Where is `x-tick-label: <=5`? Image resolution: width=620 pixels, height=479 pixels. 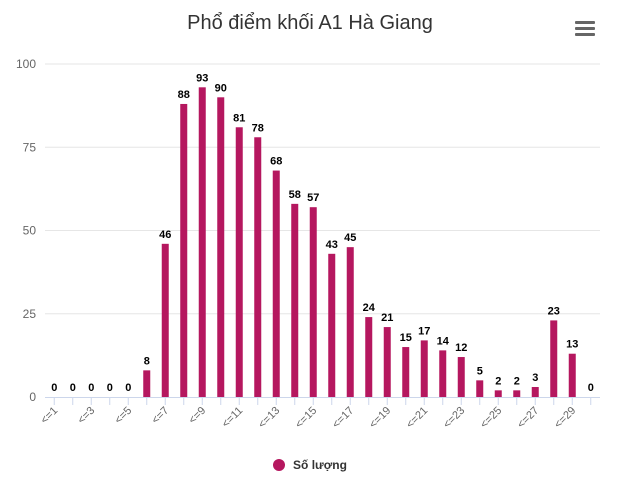
x-tick-label: <=5 is located at coordinates (123, 416).